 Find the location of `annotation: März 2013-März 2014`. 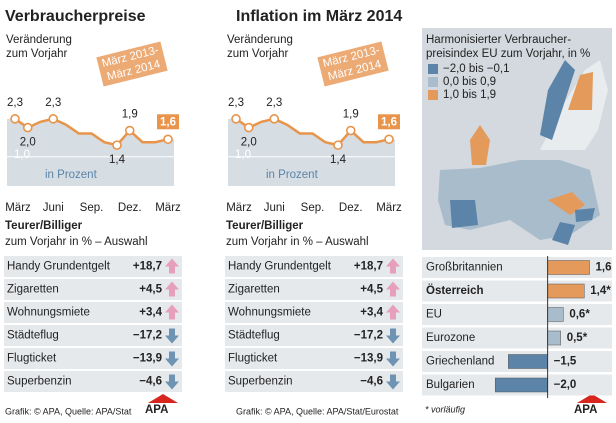

annotation: März 2013-März 2014 is located at coordinates (353, 64).